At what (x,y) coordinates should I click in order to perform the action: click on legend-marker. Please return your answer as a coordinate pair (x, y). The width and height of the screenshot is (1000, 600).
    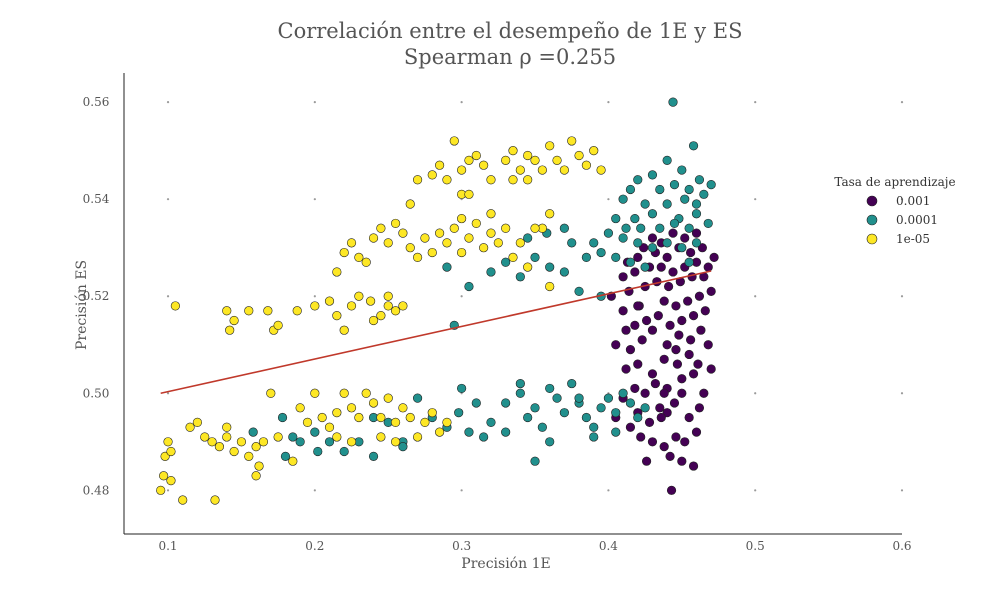
    Looking at the image, I should click on (872, 239).